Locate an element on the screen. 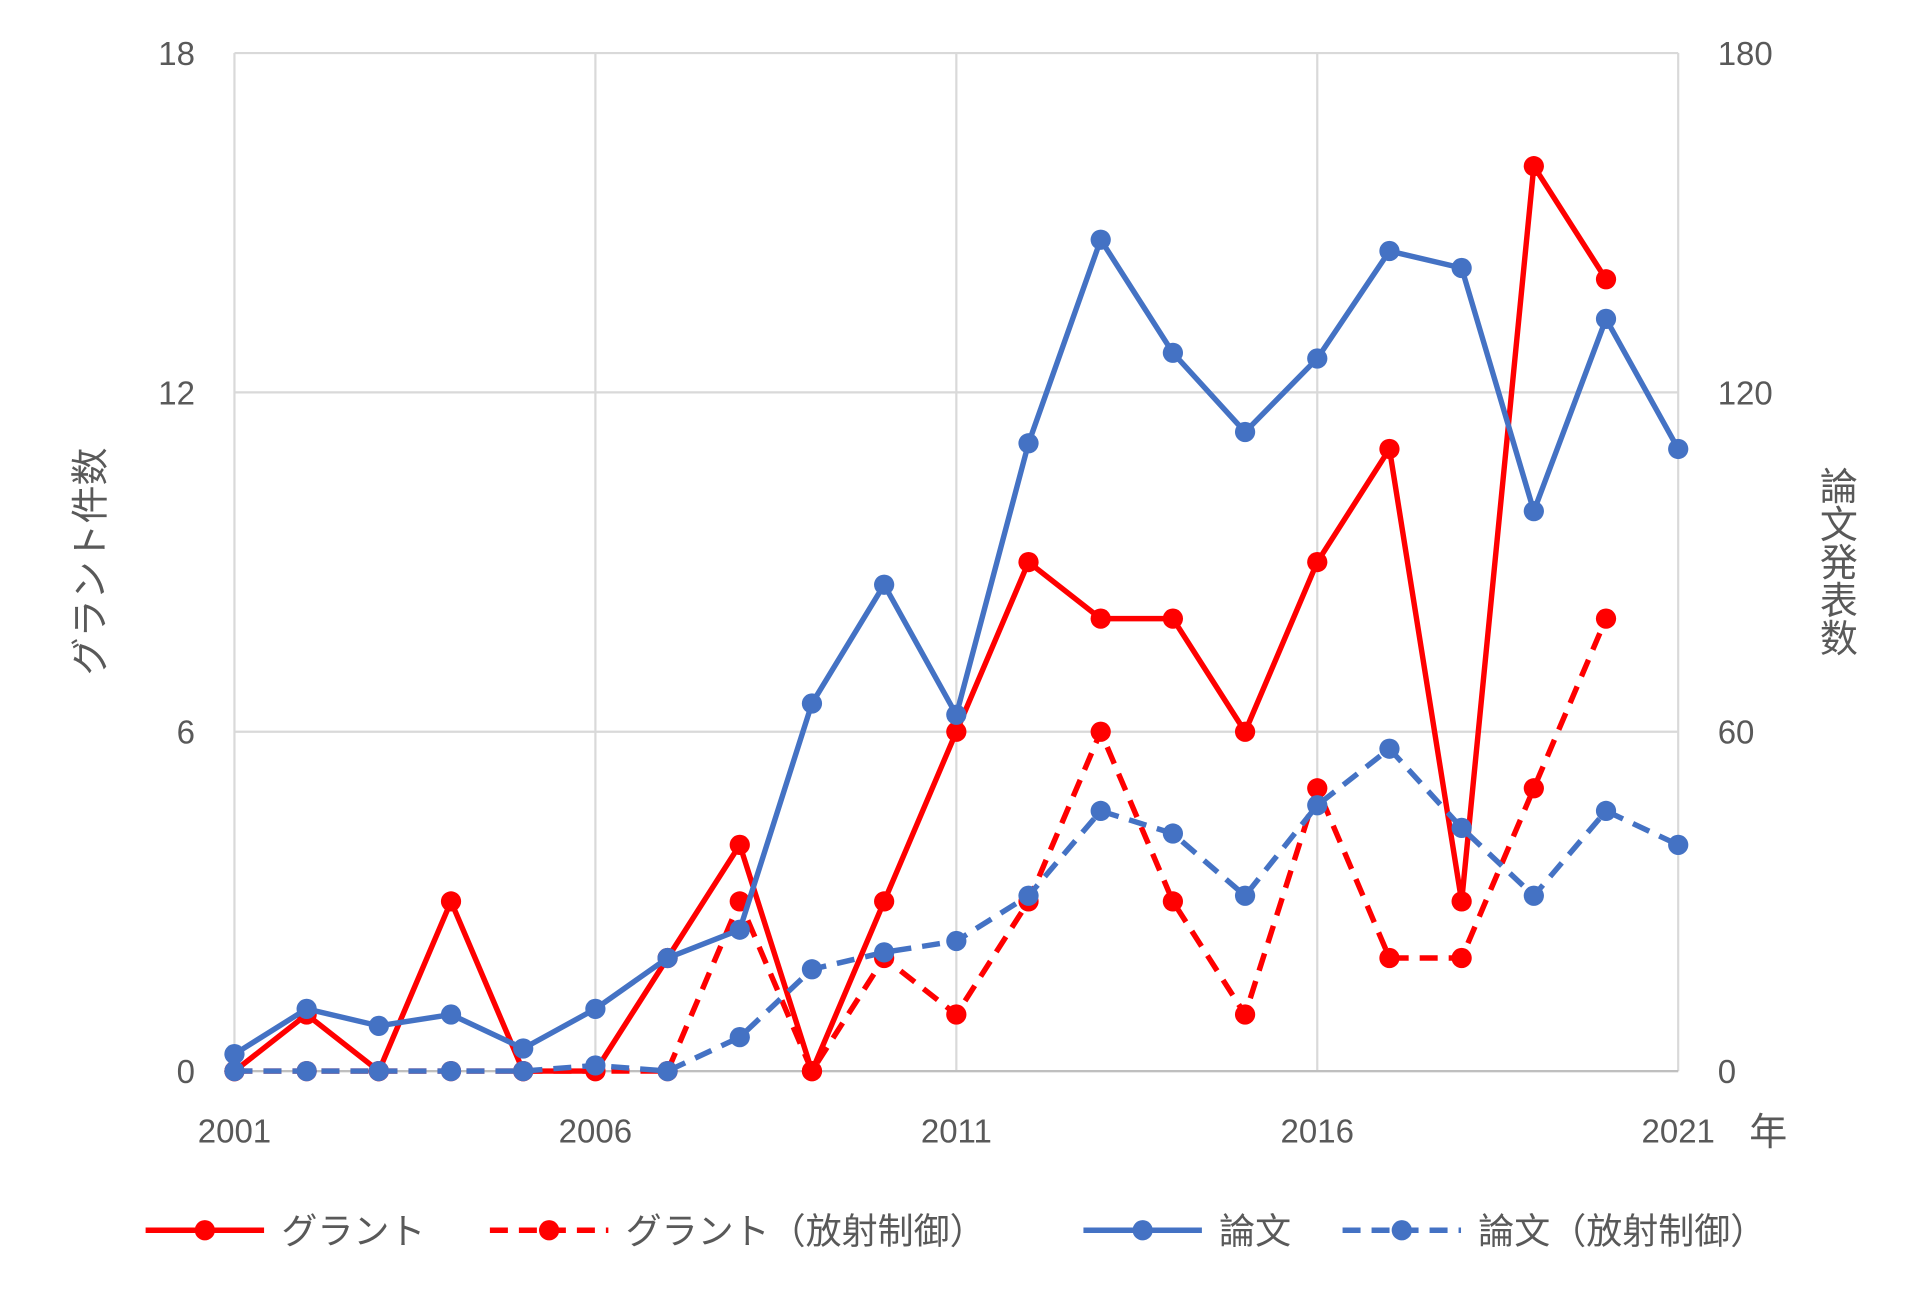 This screenshot has width=1925, height=1294. x-axis-title: 年 is located at coordinates (1768, 1133).